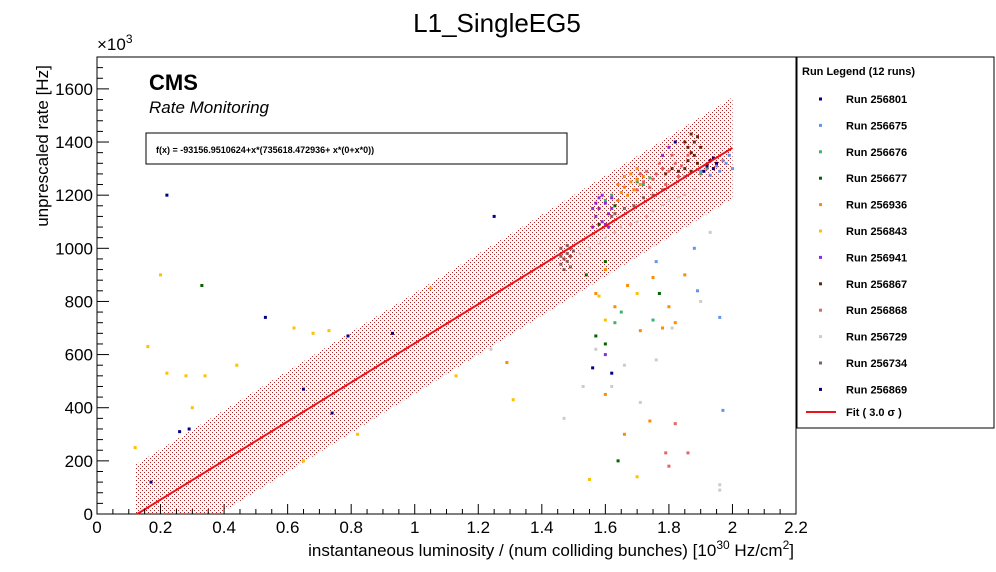  Describe the element at coordinates (224, 527) in the screenshot. I see `x-tick-label: 0.4` at that location.